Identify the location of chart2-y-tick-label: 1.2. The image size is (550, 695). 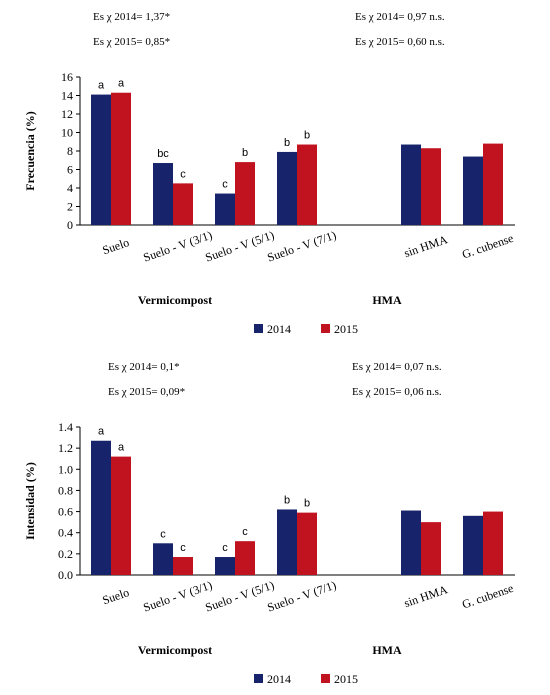
(65, 448).